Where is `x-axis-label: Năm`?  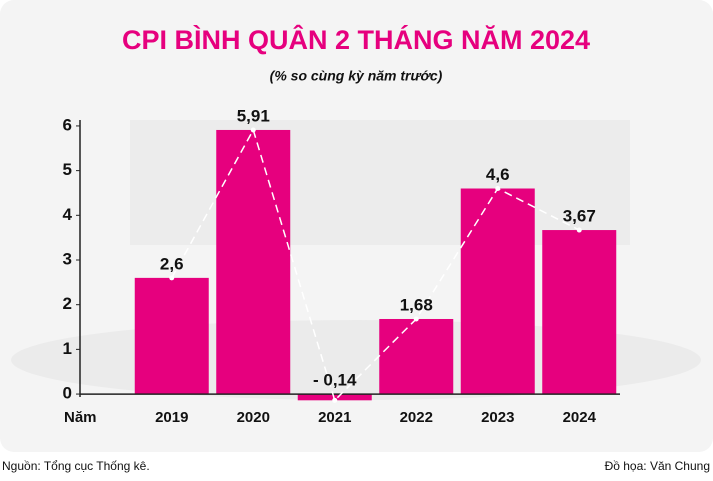 x-axis-label: Năm is located at coordinates (80, 417).